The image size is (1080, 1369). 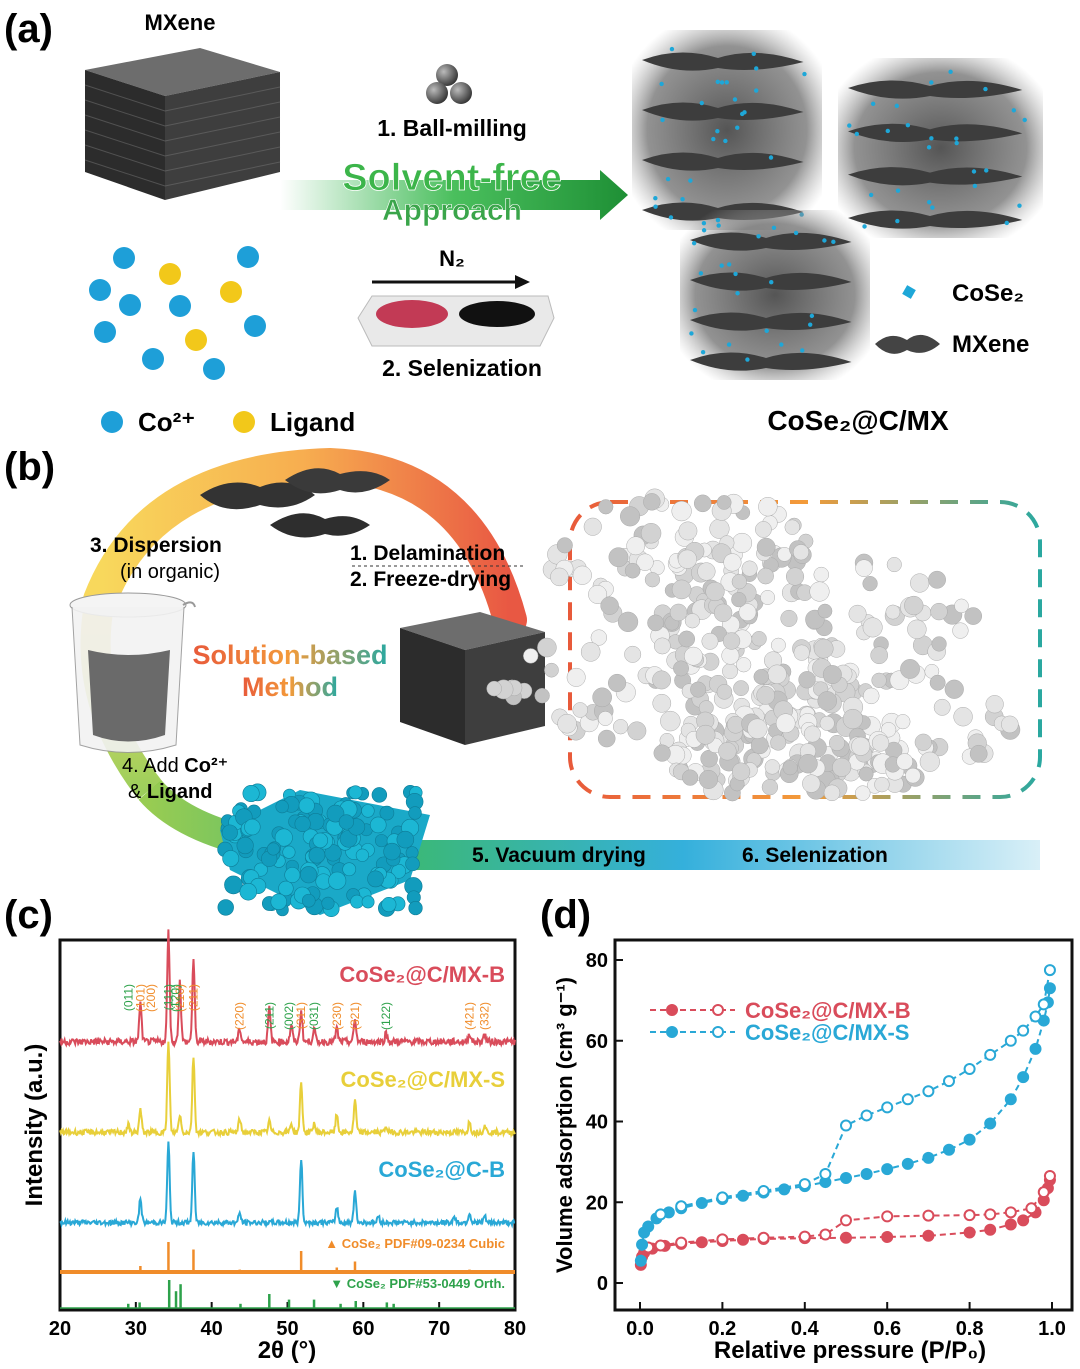 What do you see at coordinates (597, 1203) in the screenshot?
I see `bet-y-tick-label: 20` at bounding box center [597, 1203].